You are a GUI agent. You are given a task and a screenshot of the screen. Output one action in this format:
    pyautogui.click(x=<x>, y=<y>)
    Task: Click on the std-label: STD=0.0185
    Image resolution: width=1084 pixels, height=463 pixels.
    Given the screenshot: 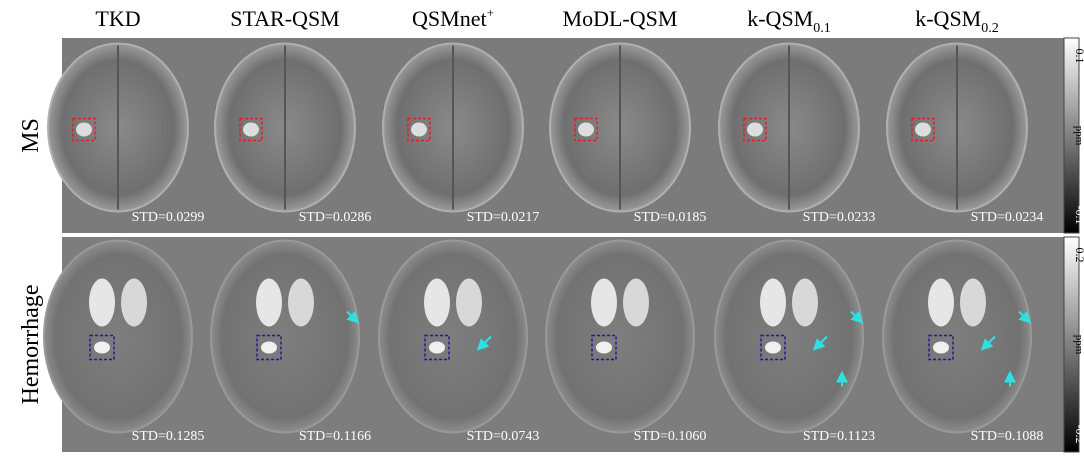 What is the action you would take?
    pyautogui.click(x=670, y=217)
    